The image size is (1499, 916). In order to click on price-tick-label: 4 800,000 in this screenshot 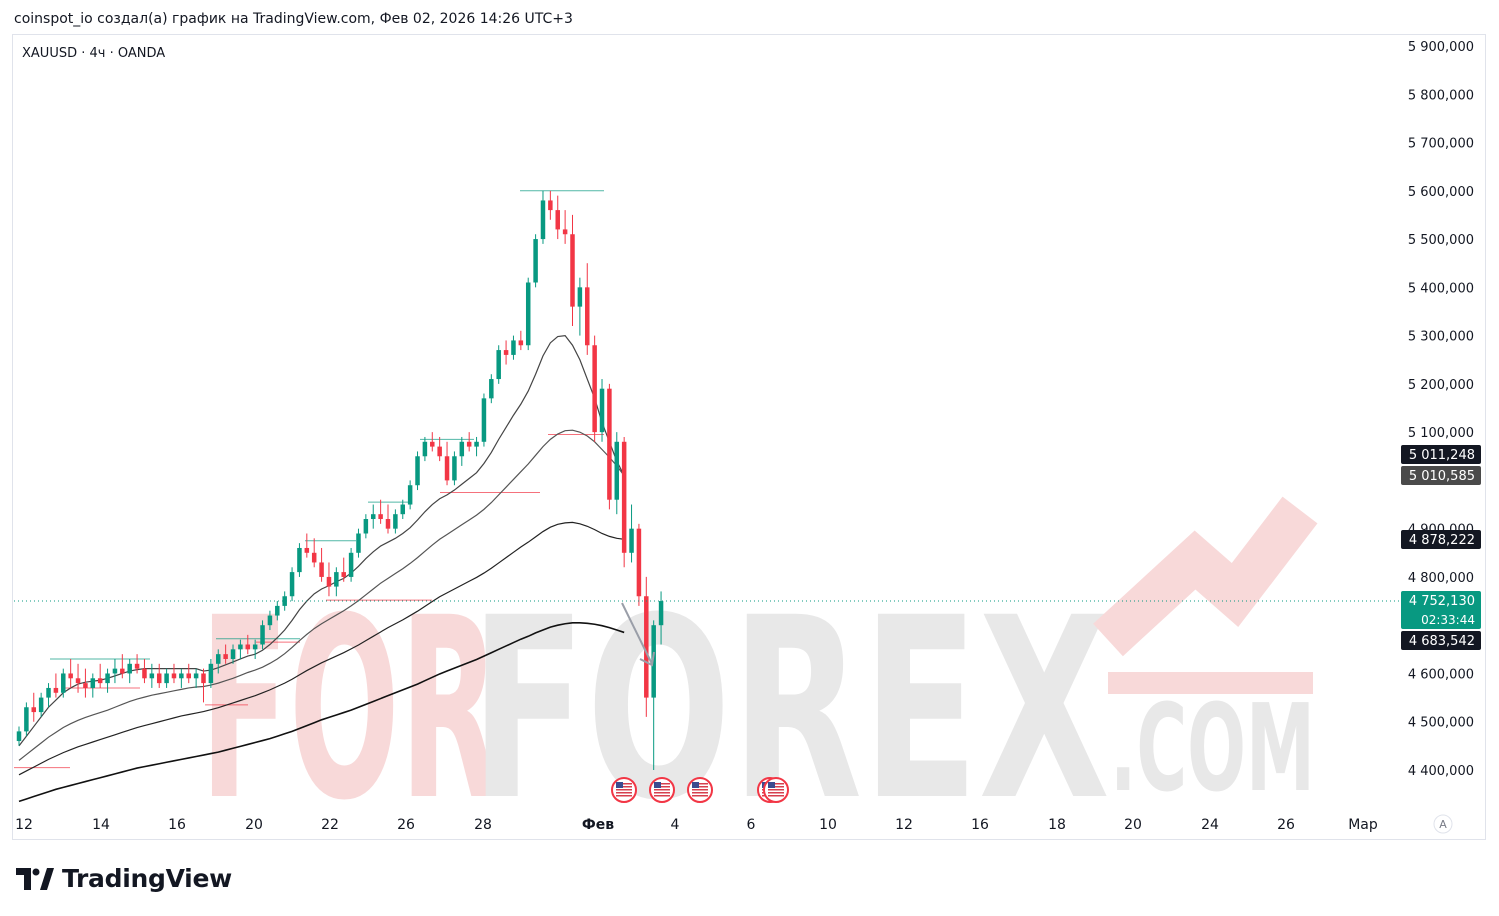, I will do `click(1441, 578)`.